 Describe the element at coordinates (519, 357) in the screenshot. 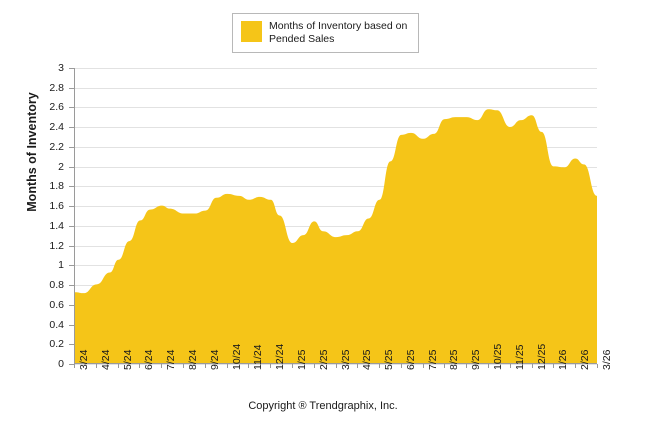

I see `x-axis-tick-label: 11/25` at that location.